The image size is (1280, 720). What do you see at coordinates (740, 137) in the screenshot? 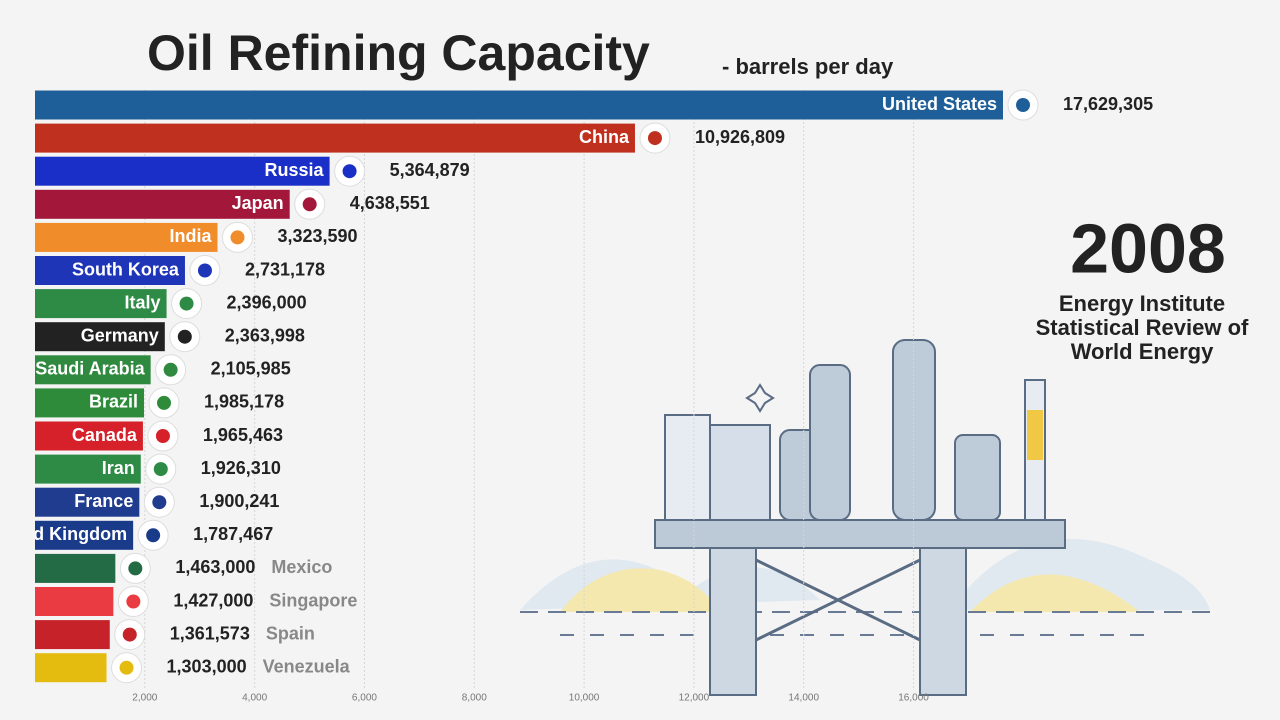
I see `value-label: 10,926,809` at bounding box center [740, 137].